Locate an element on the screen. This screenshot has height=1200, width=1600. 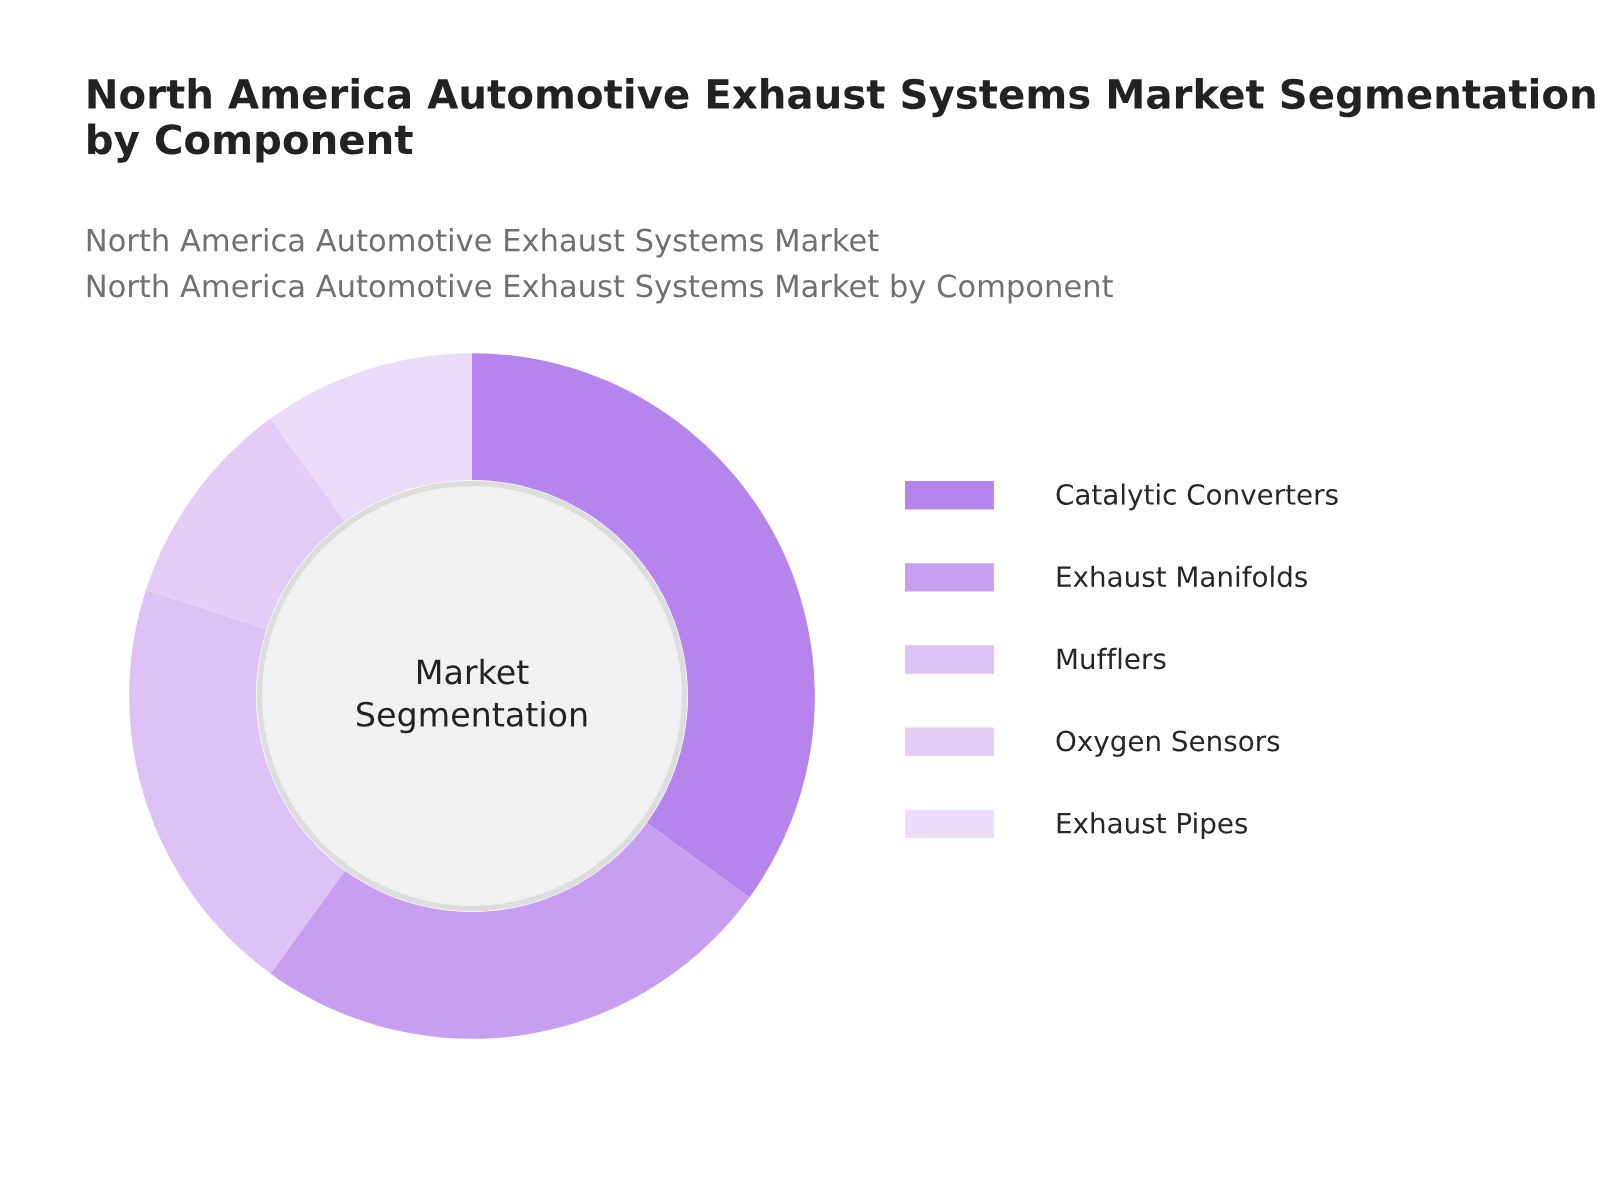
text: Market Segmentation is located at coordinates (472, 696).